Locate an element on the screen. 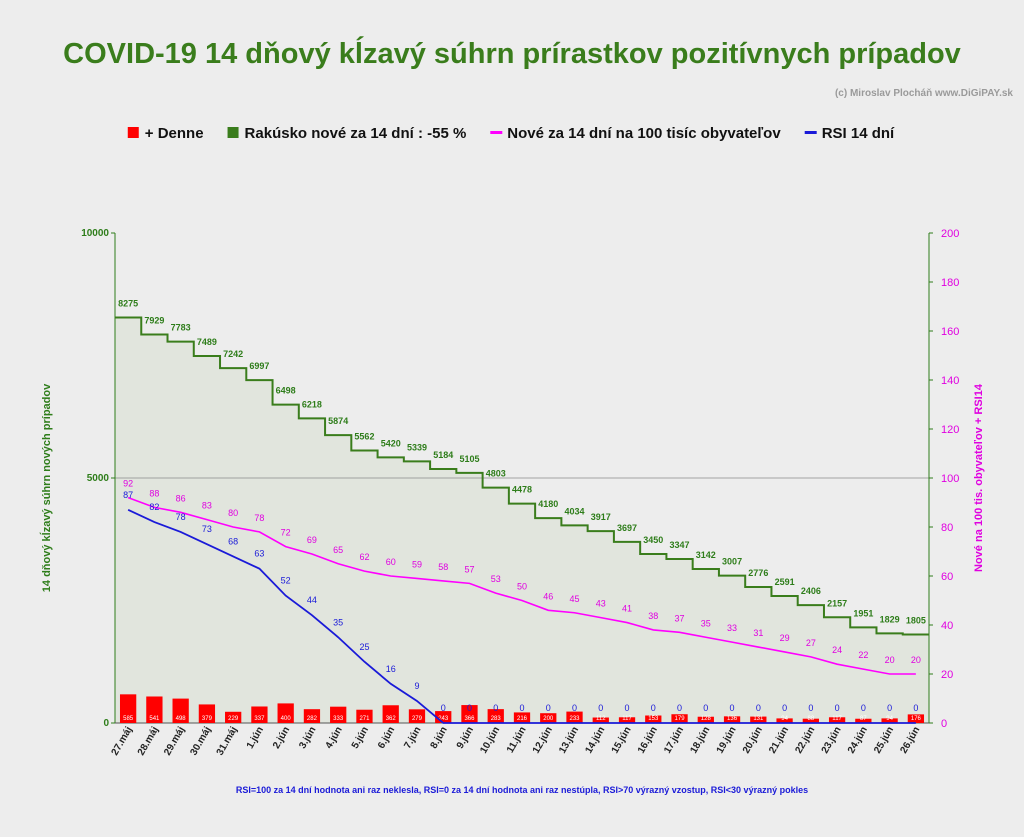 This screenshot has width=1024, height=837. bar-label: 379 is located at coordinates (207, 719).